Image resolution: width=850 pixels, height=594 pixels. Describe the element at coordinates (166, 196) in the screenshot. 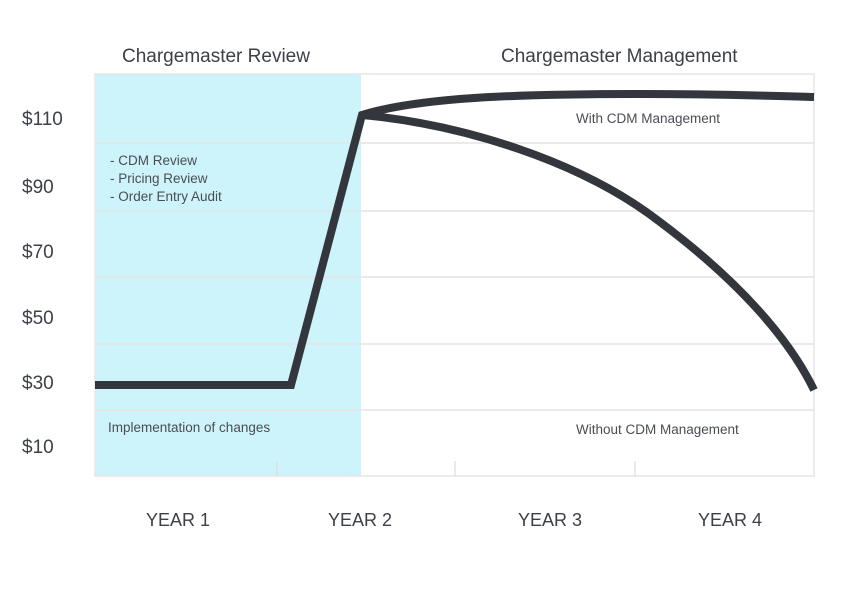

I see `review-item-order-entry-audit: - Order Entry Audit` at that location.